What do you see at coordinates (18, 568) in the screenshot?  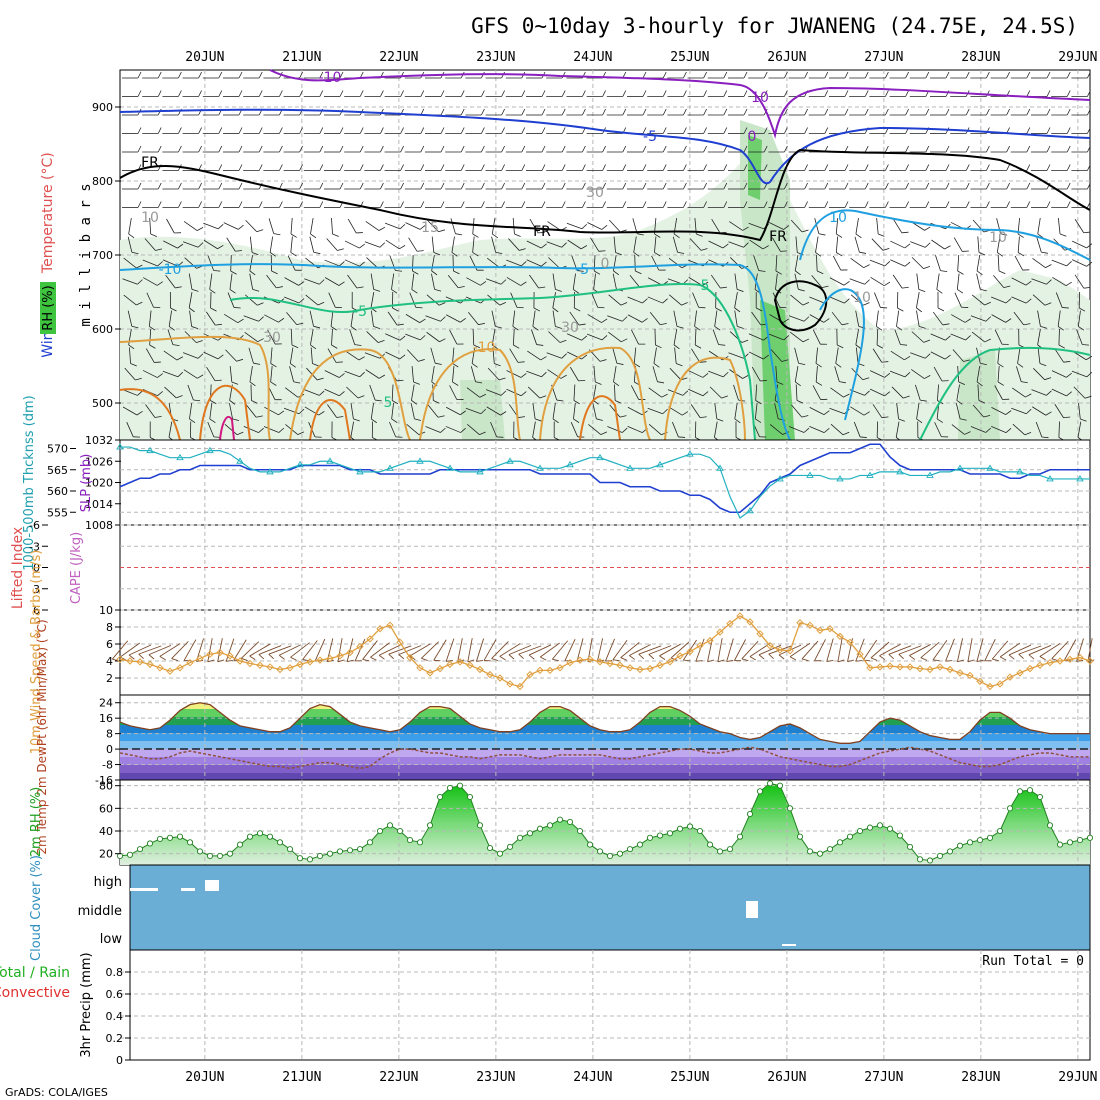 I see `lifted-index-ylabel: Lifted Index` at bounding box center [18, 568].